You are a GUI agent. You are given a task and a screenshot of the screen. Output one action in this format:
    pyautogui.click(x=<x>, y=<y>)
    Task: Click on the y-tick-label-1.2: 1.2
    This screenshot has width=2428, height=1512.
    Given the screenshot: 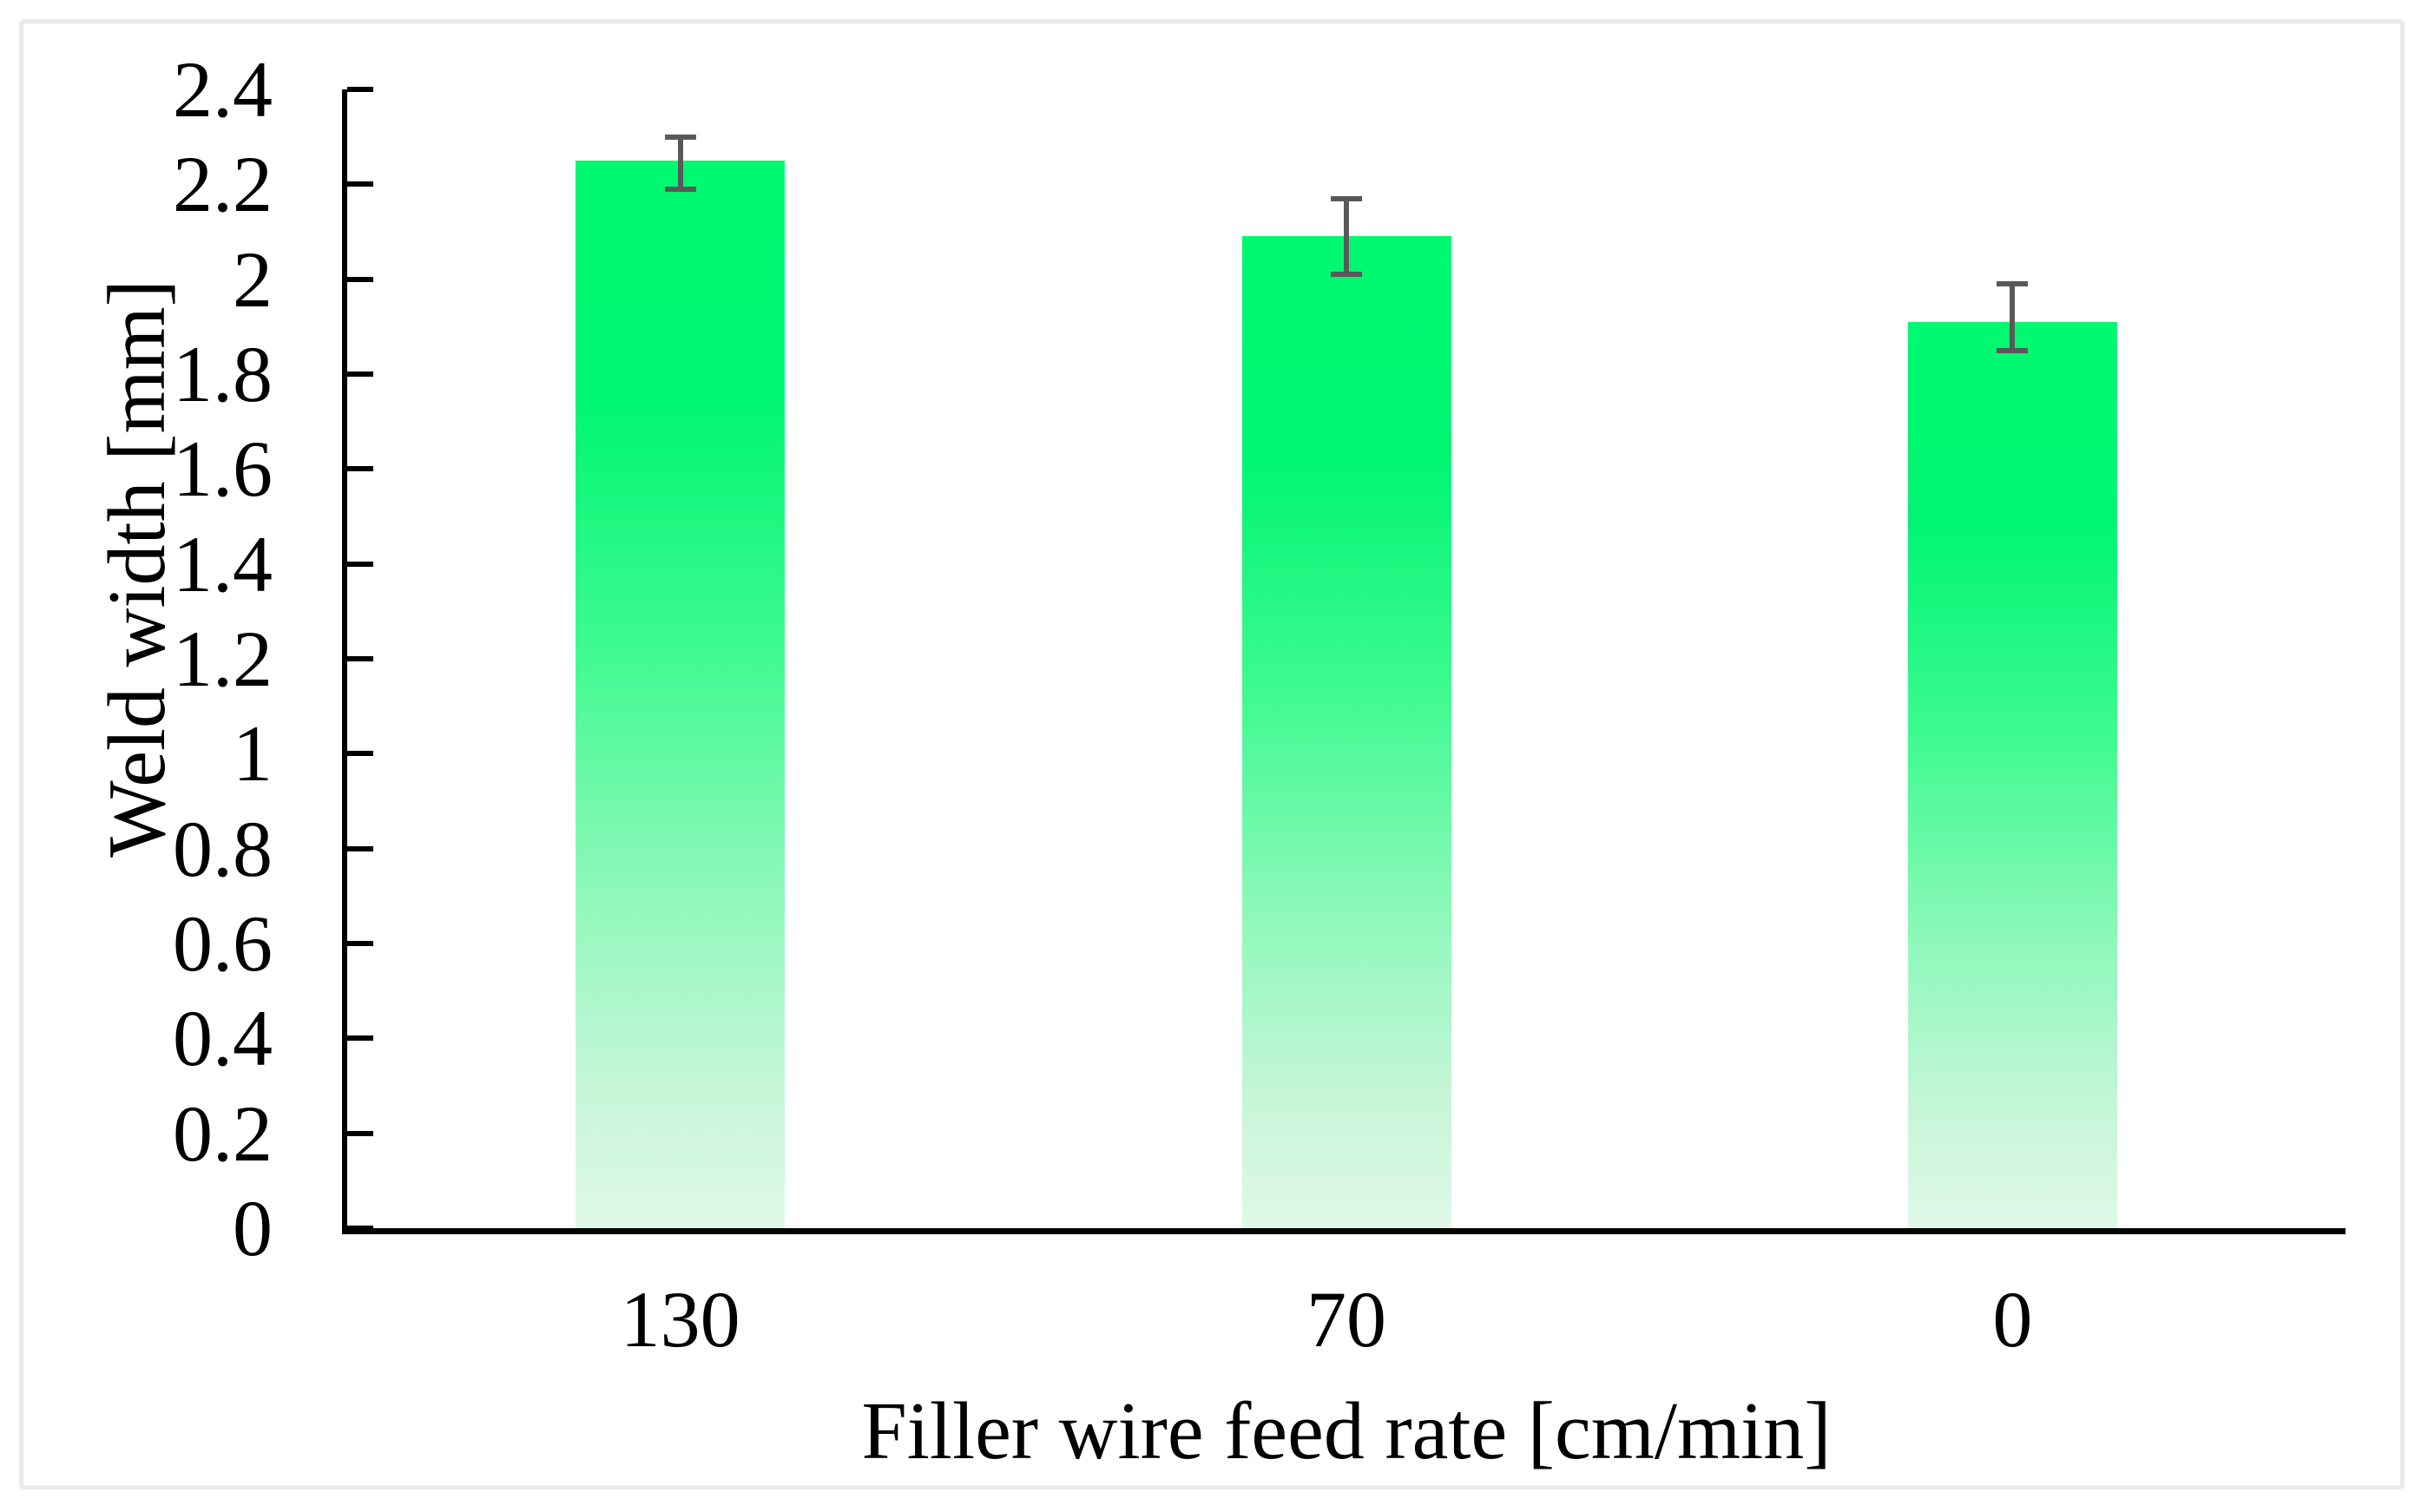 What is the action you would take?
    pyautogui.click(x=223, y=659)
    